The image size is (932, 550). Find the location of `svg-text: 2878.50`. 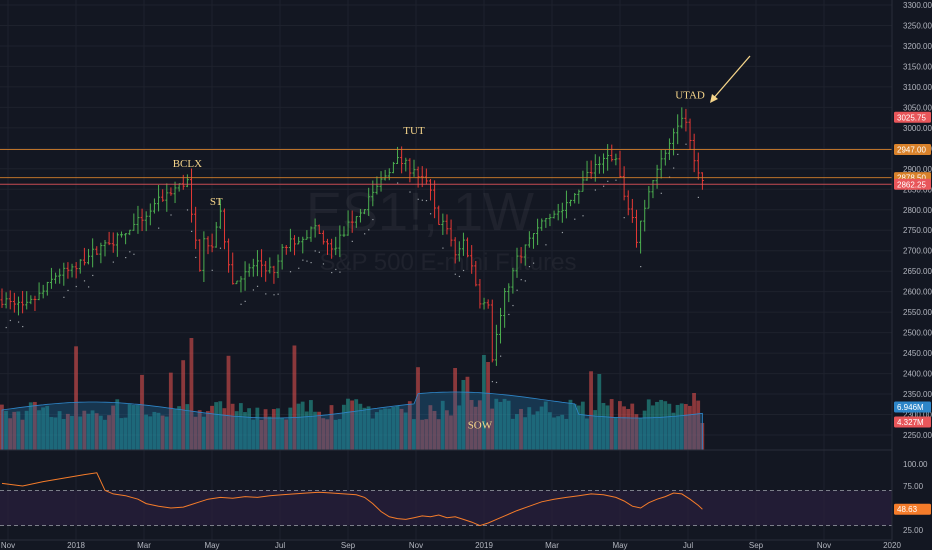

svg-text: 2878.50 is located at coordinates (911, 178).